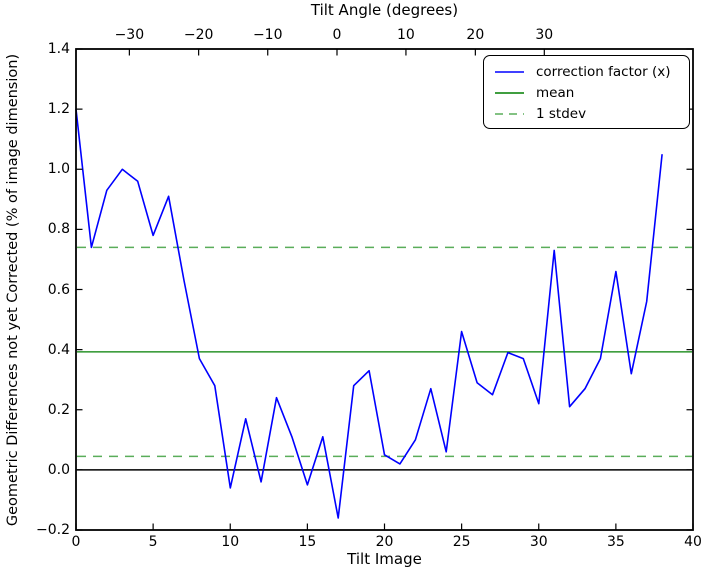 This screenshot has height=579, width=714. Describe the element at coordinates (58, 169) in the screenshot. I see `y-tick-label: 1.0` at that location.